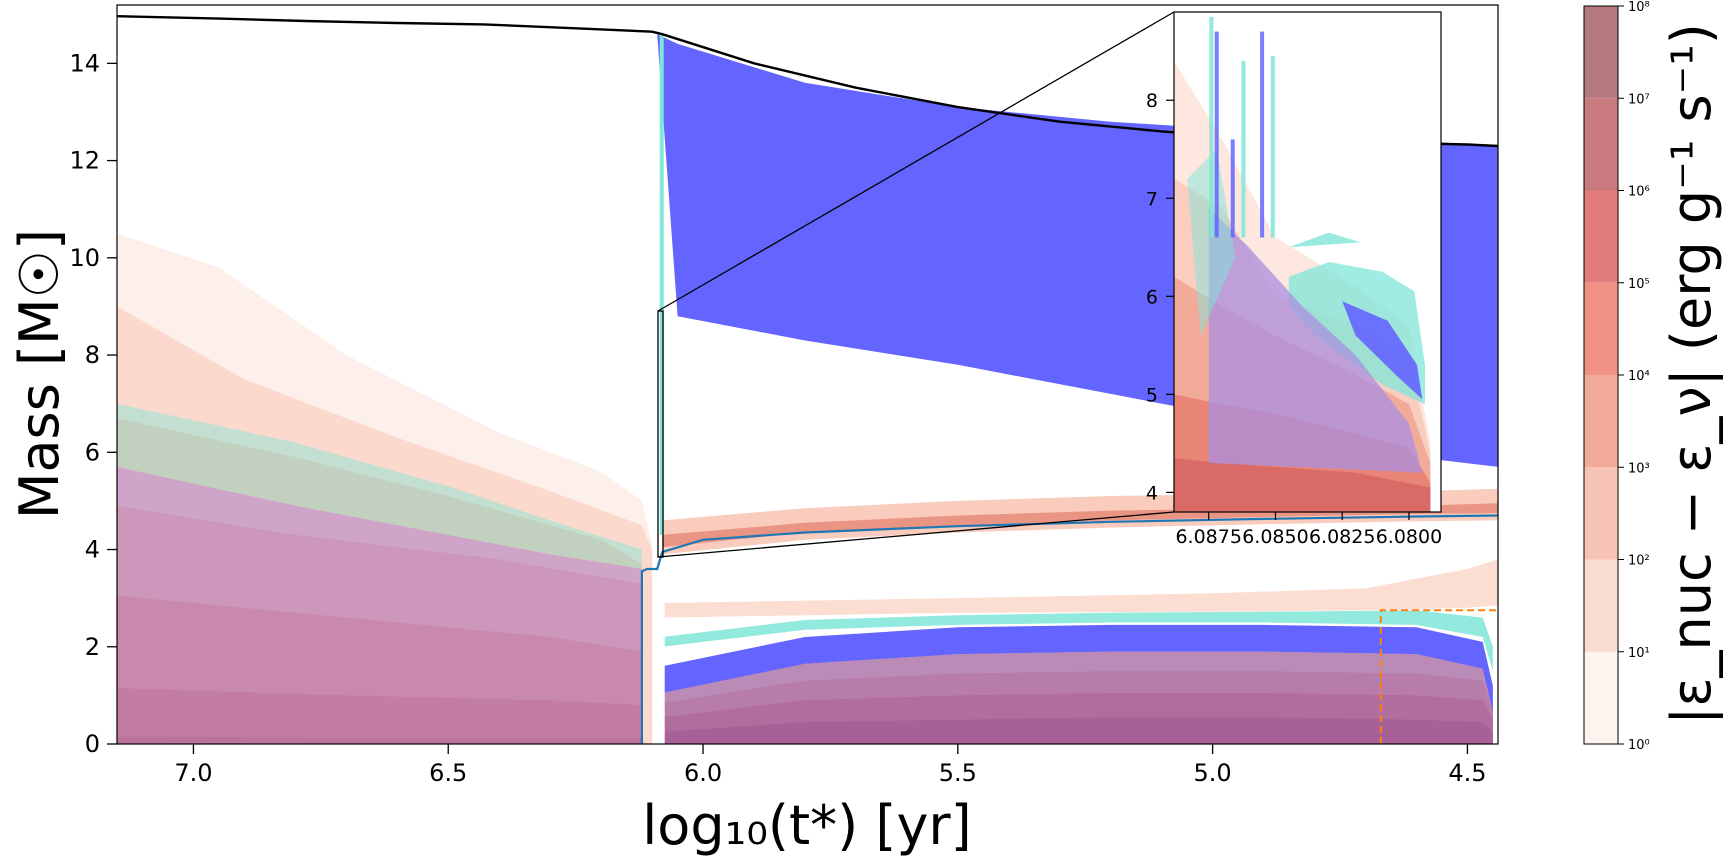 The image size is (1727, 861). What do you see at coordinates (1639, 376) in the screenshot?
I see `colorbar-tick-label: 10⁴` at bounding box center [1639, 376].